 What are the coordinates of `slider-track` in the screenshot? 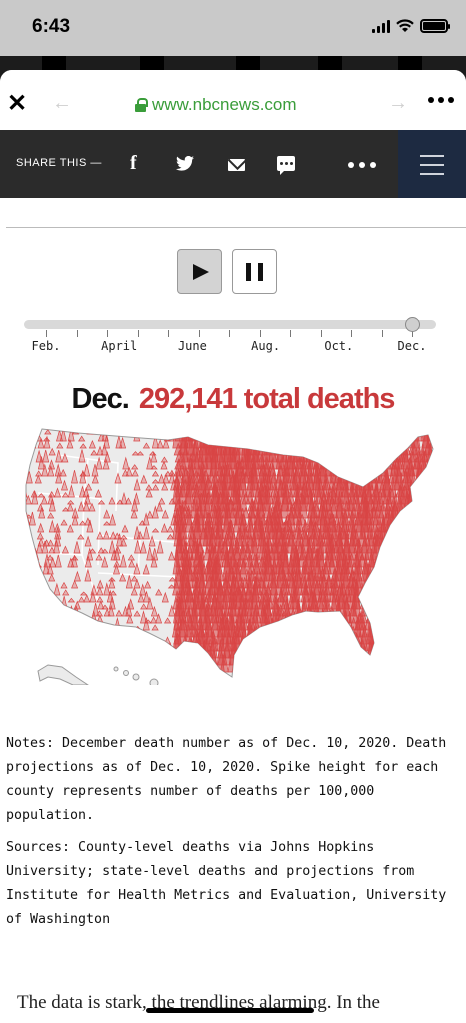 It's located at (230, 324).